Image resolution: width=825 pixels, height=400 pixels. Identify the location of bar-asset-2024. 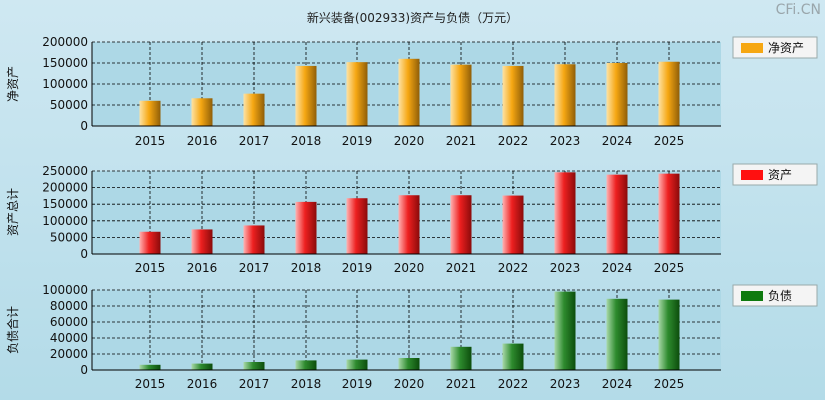
(617, 214).